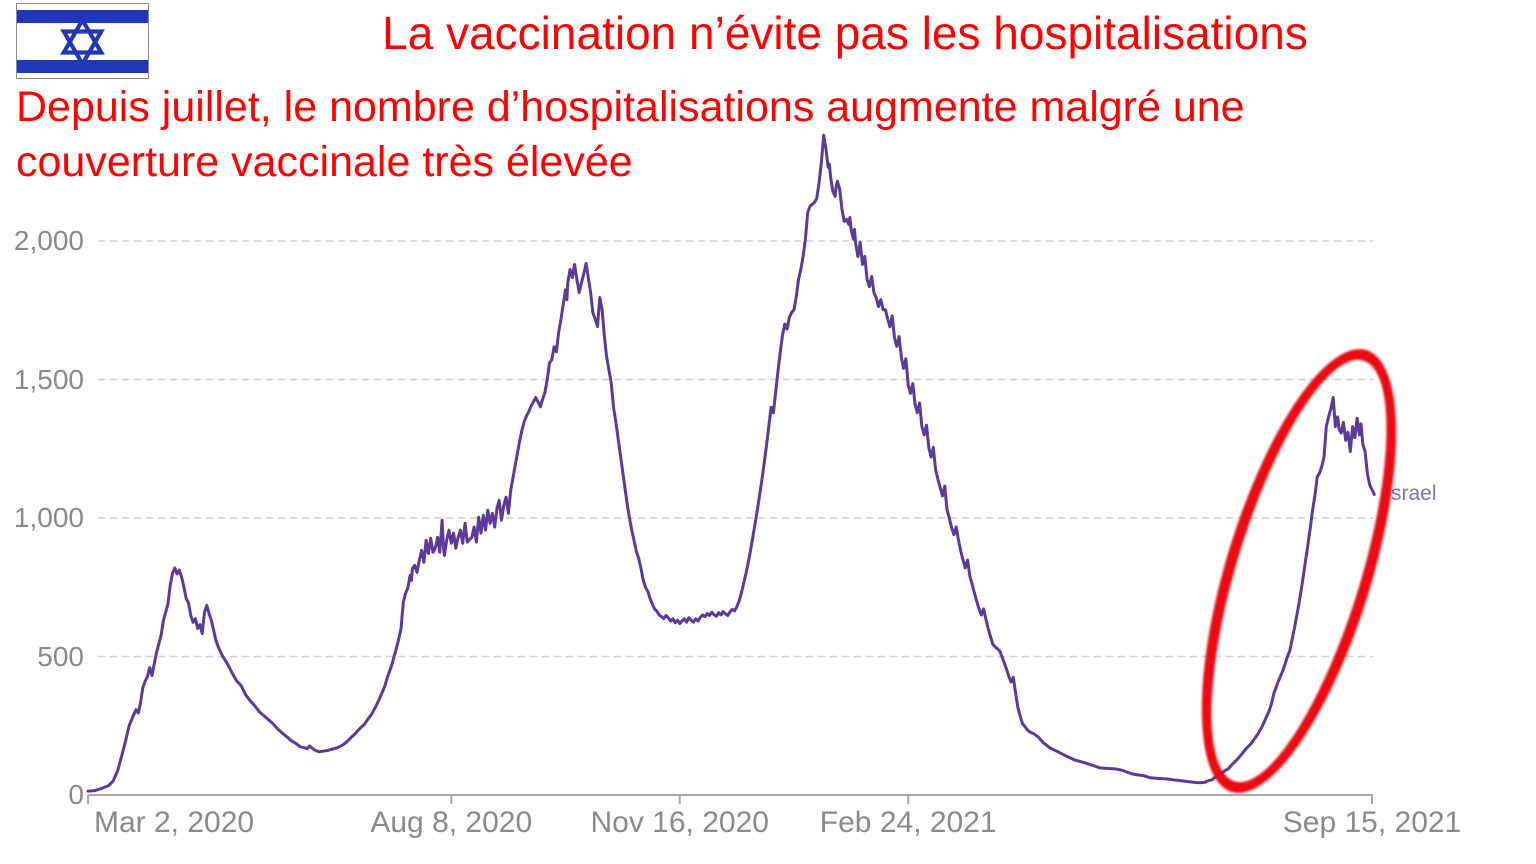 The image size is (1536, 864). I want to click on x-axis-label-mar-2-2020: Mar 2, 2020, so click(174, 822).